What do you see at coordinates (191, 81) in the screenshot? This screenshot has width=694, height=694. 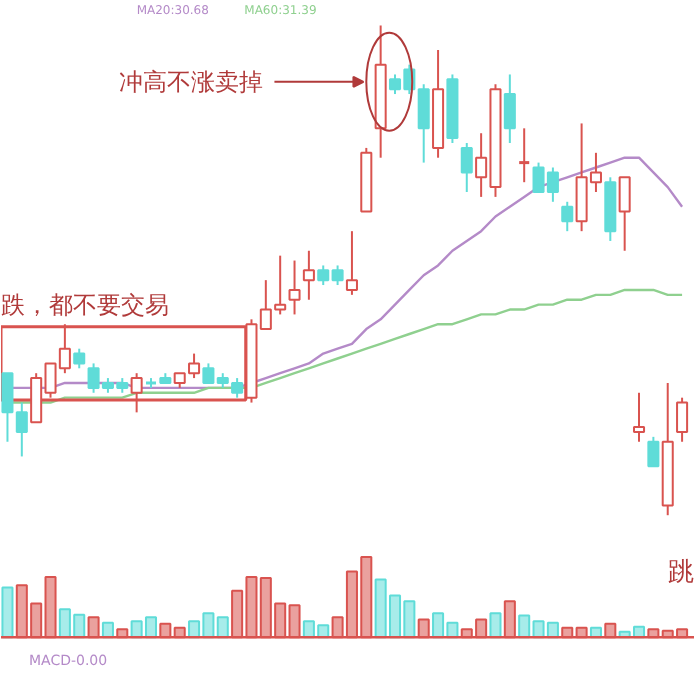 I see `annotation: 冲高不涨卖掉` at bounding box center [191, 81].